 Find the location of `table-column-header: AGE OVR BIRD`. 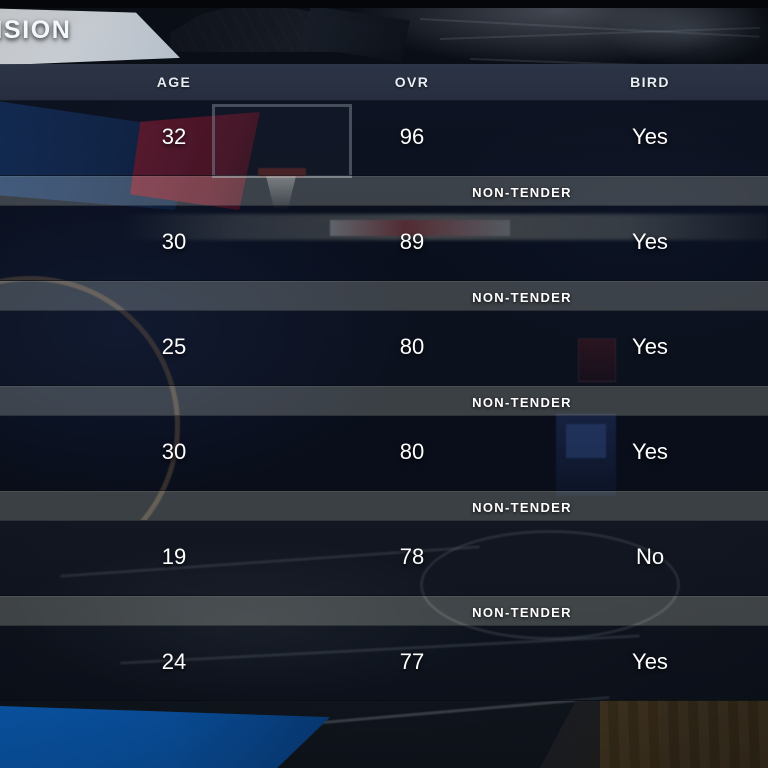

table-column-header: AGE OVR BIRD is located at coordinates (384, 82).